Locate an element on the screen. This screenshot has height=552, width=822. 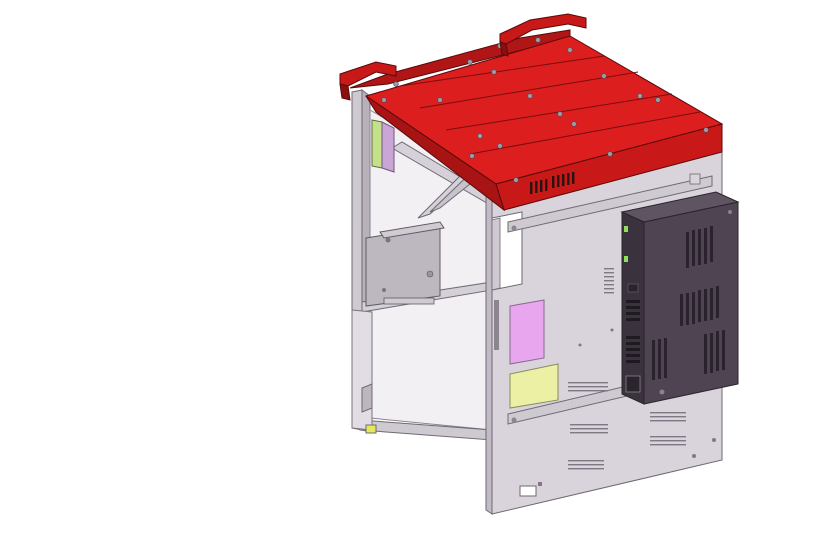
foot-marker is located at coordinates (371, 429).